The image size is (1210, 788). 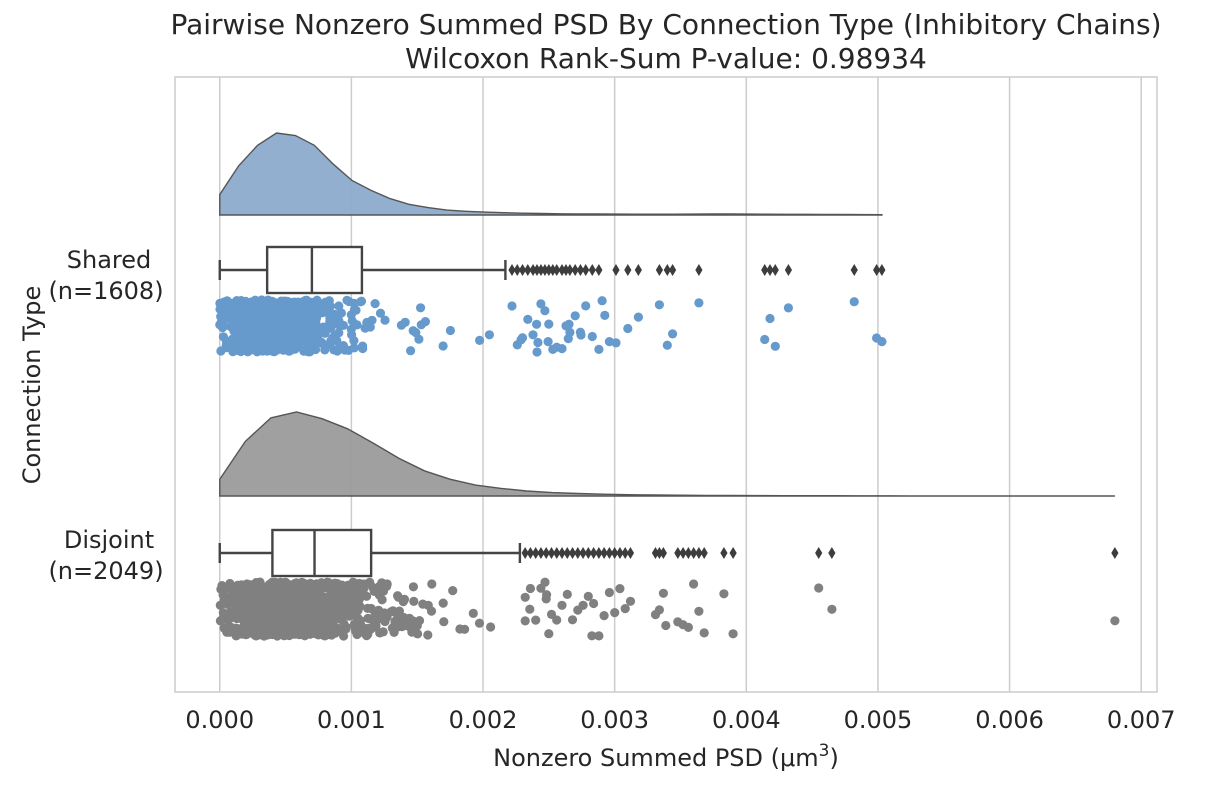 What do you see at coordinates (219, 720) in the screenshot?
I see `x-tick-label: 0.000` at bounding box center [219, 720].